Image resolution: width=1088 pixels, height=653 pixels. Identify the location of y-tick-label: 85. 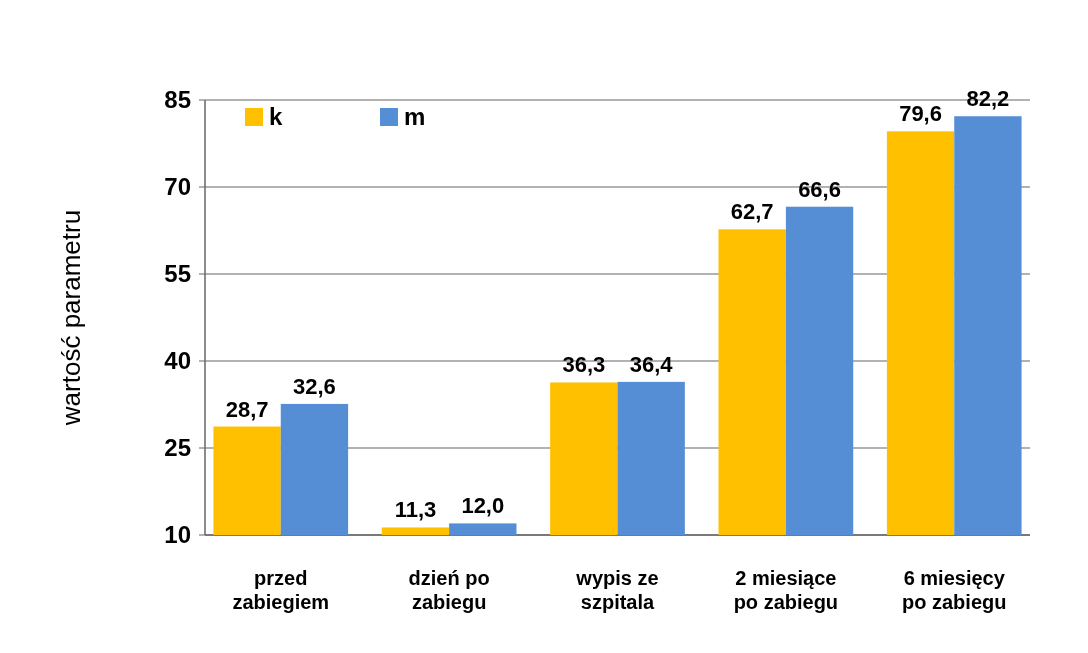
(177, 100).